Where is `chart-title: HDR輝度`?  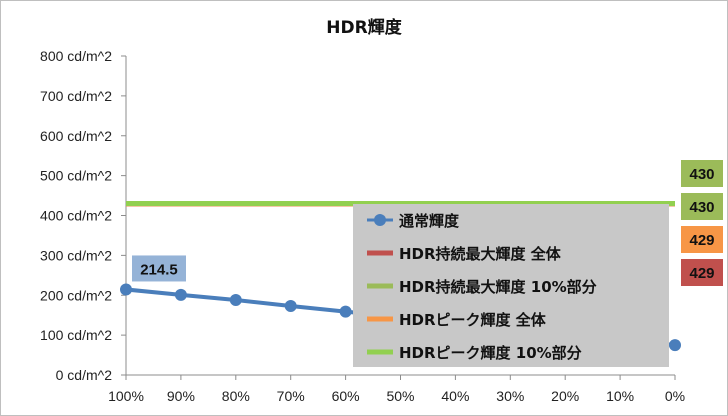
chart-title: HDR輝度 is located at coordinates (364, 28).